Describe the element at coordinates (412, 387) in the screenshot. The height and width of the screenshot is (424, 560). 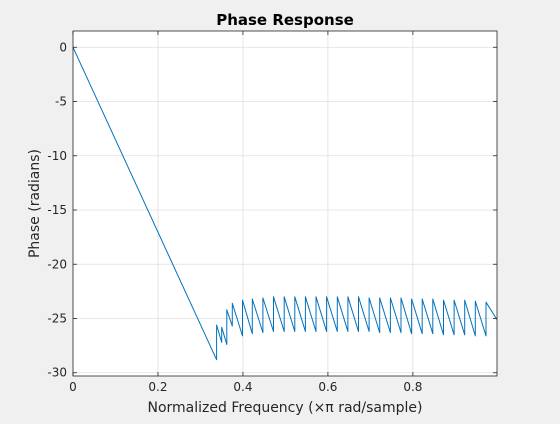
I see `x-tick-label: 0.8` at that location.